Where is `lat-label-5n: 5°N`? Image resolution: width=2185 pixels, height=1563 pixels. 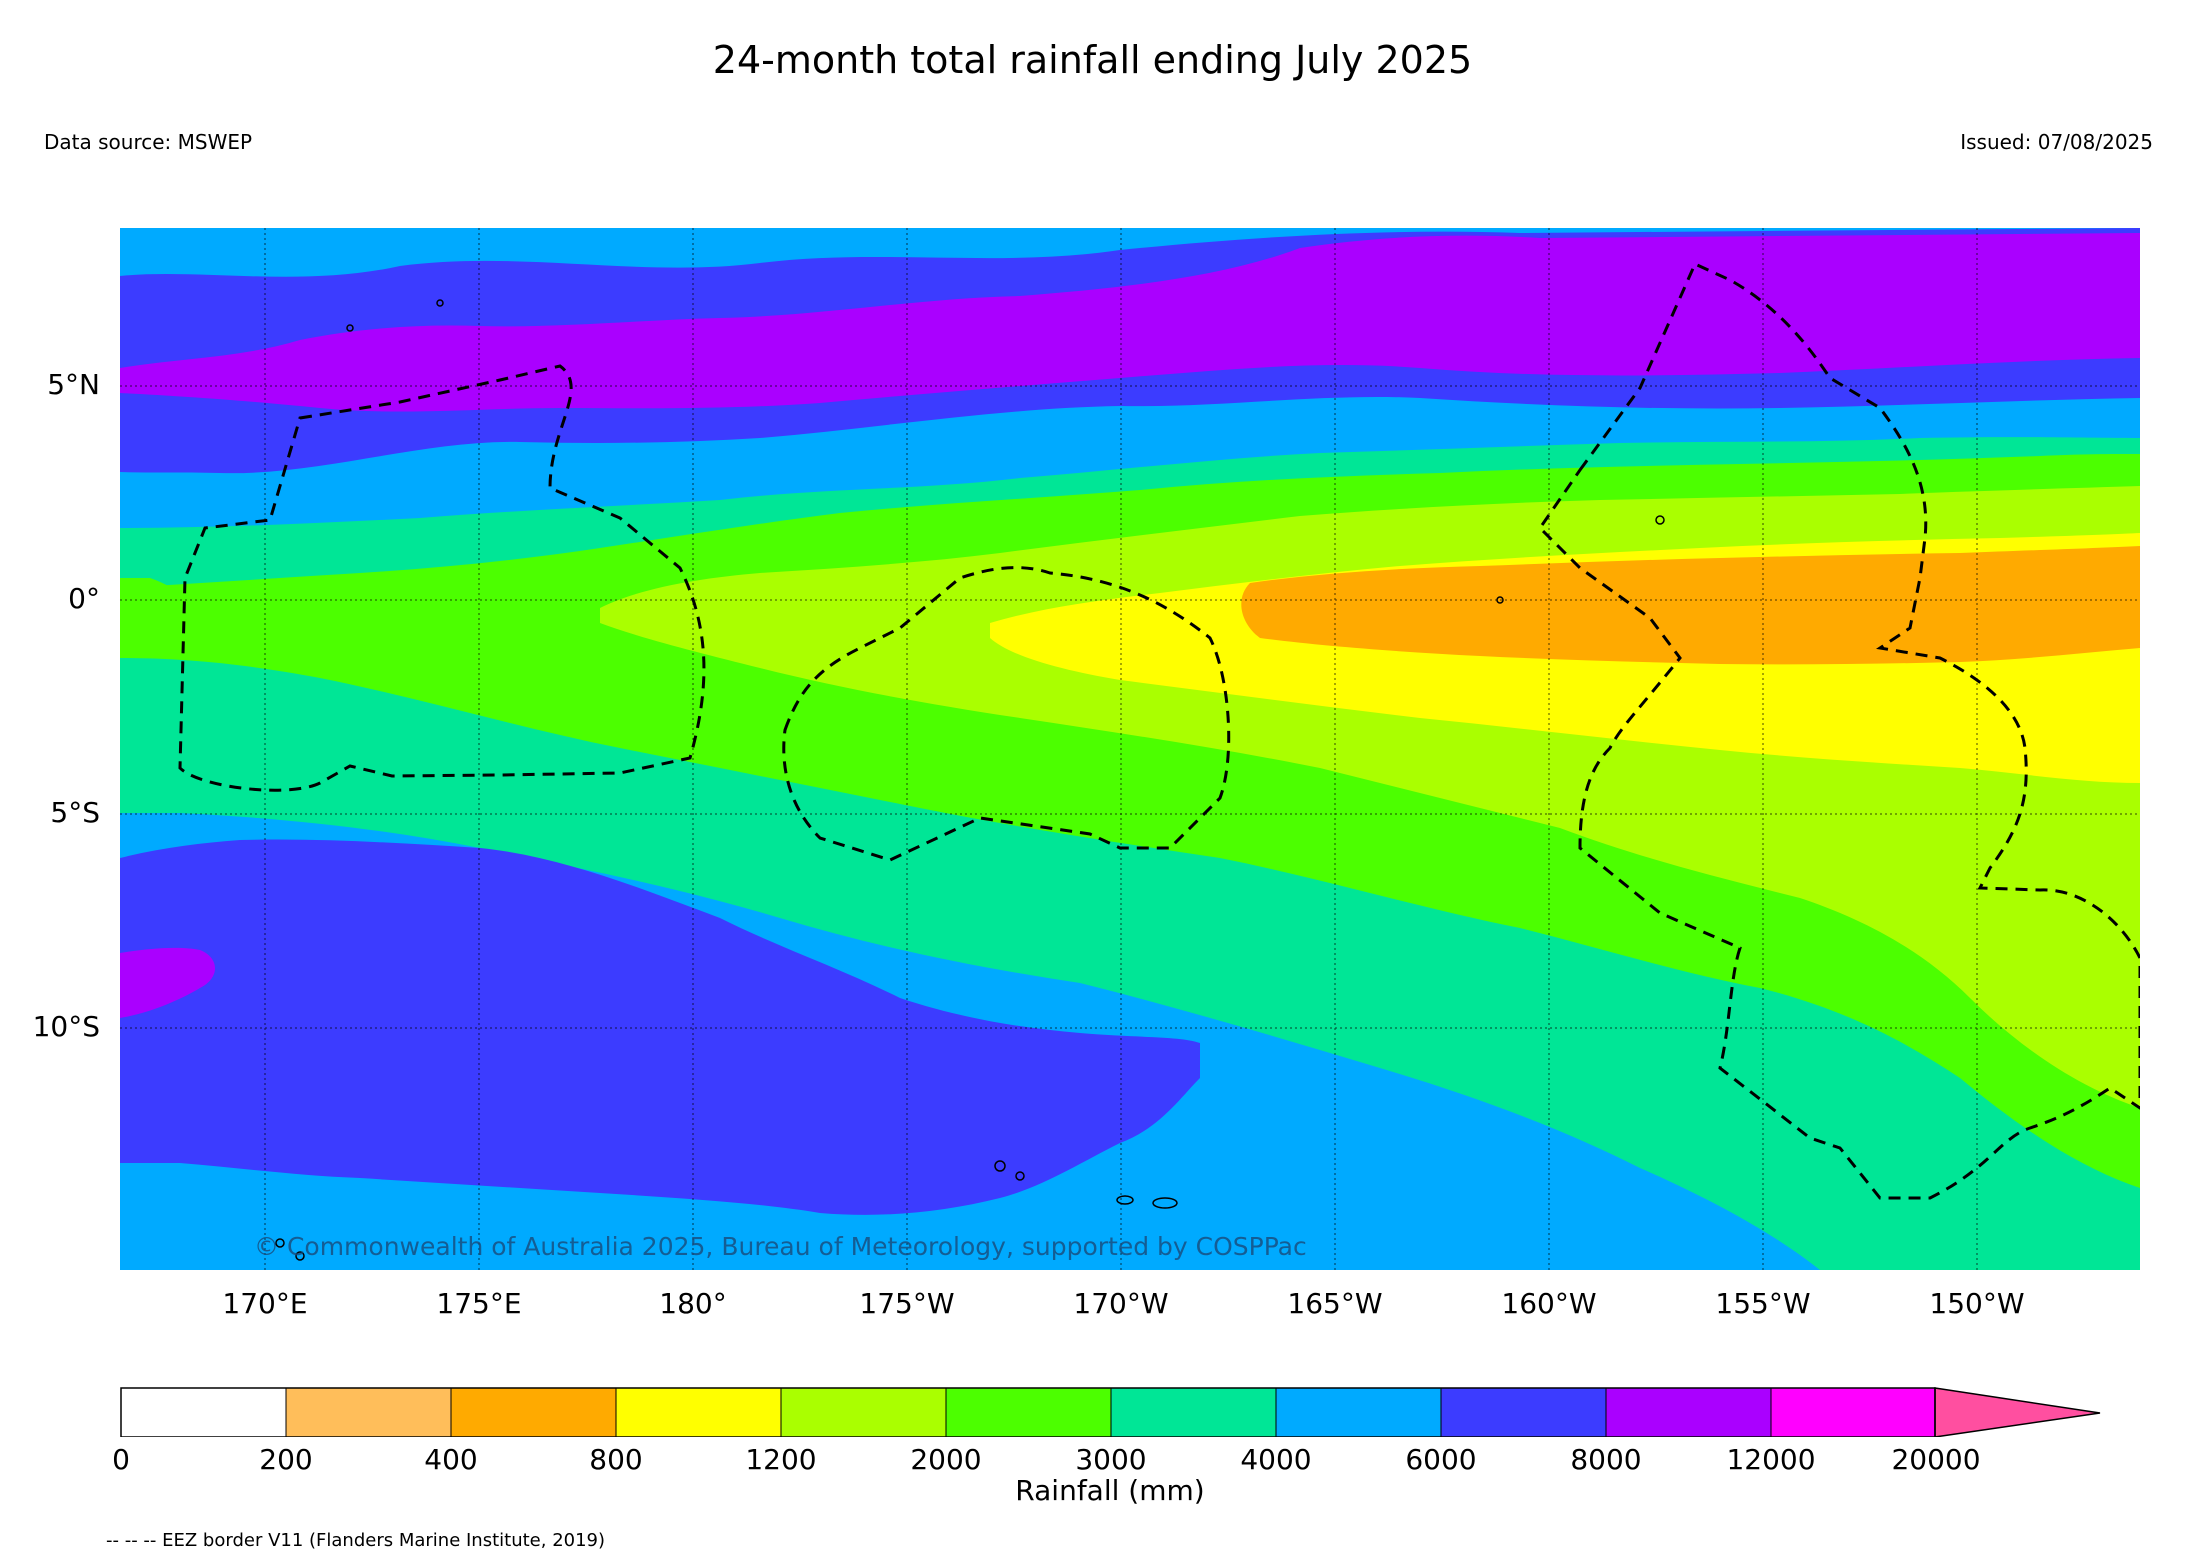
lat-label-5n: 5°N is located at coordinates (73, 384).